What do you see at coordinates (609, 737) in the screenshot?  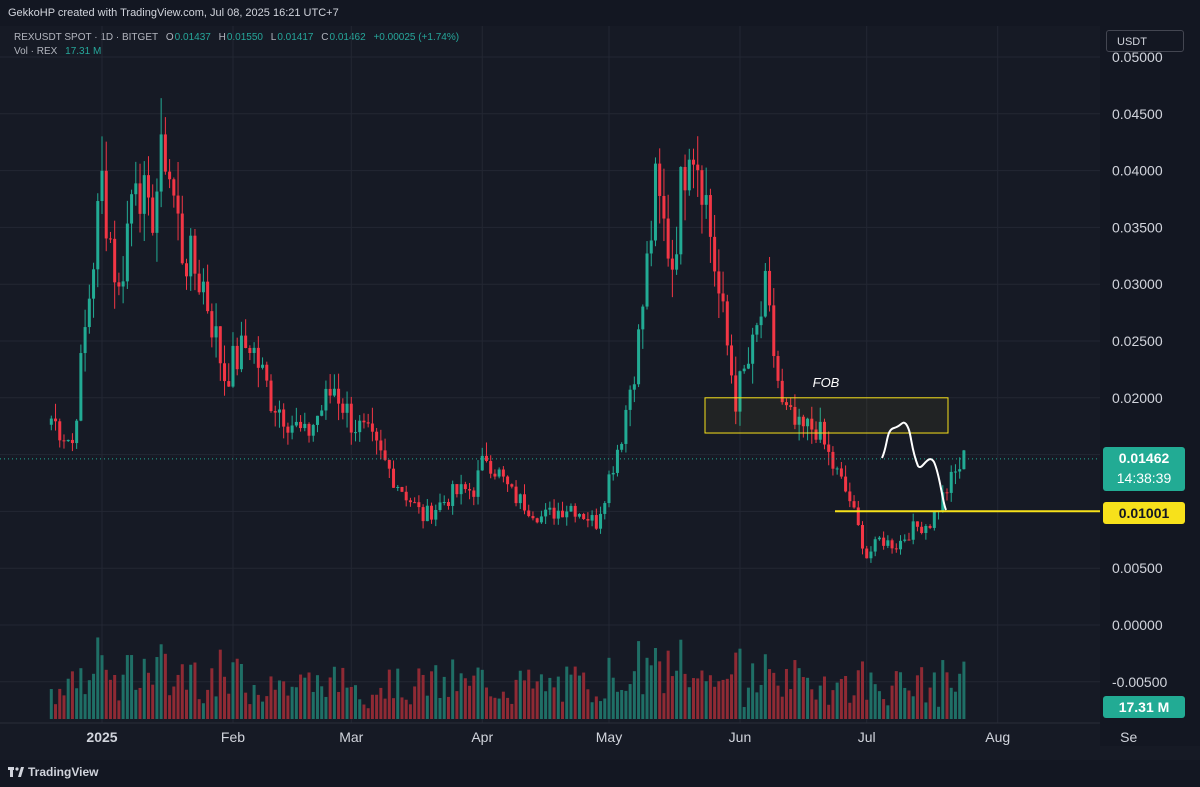 I see `time-tick-label: May` at bounding box center [609, 737].